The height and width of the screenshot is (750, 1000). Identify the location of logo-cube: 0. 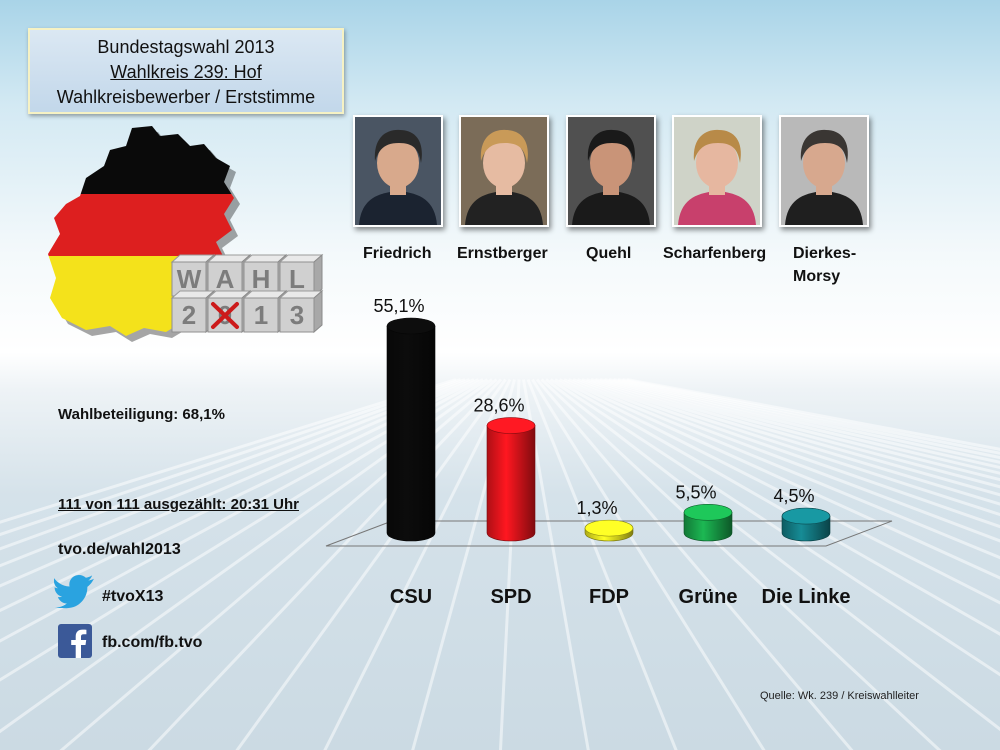
(229, 311).